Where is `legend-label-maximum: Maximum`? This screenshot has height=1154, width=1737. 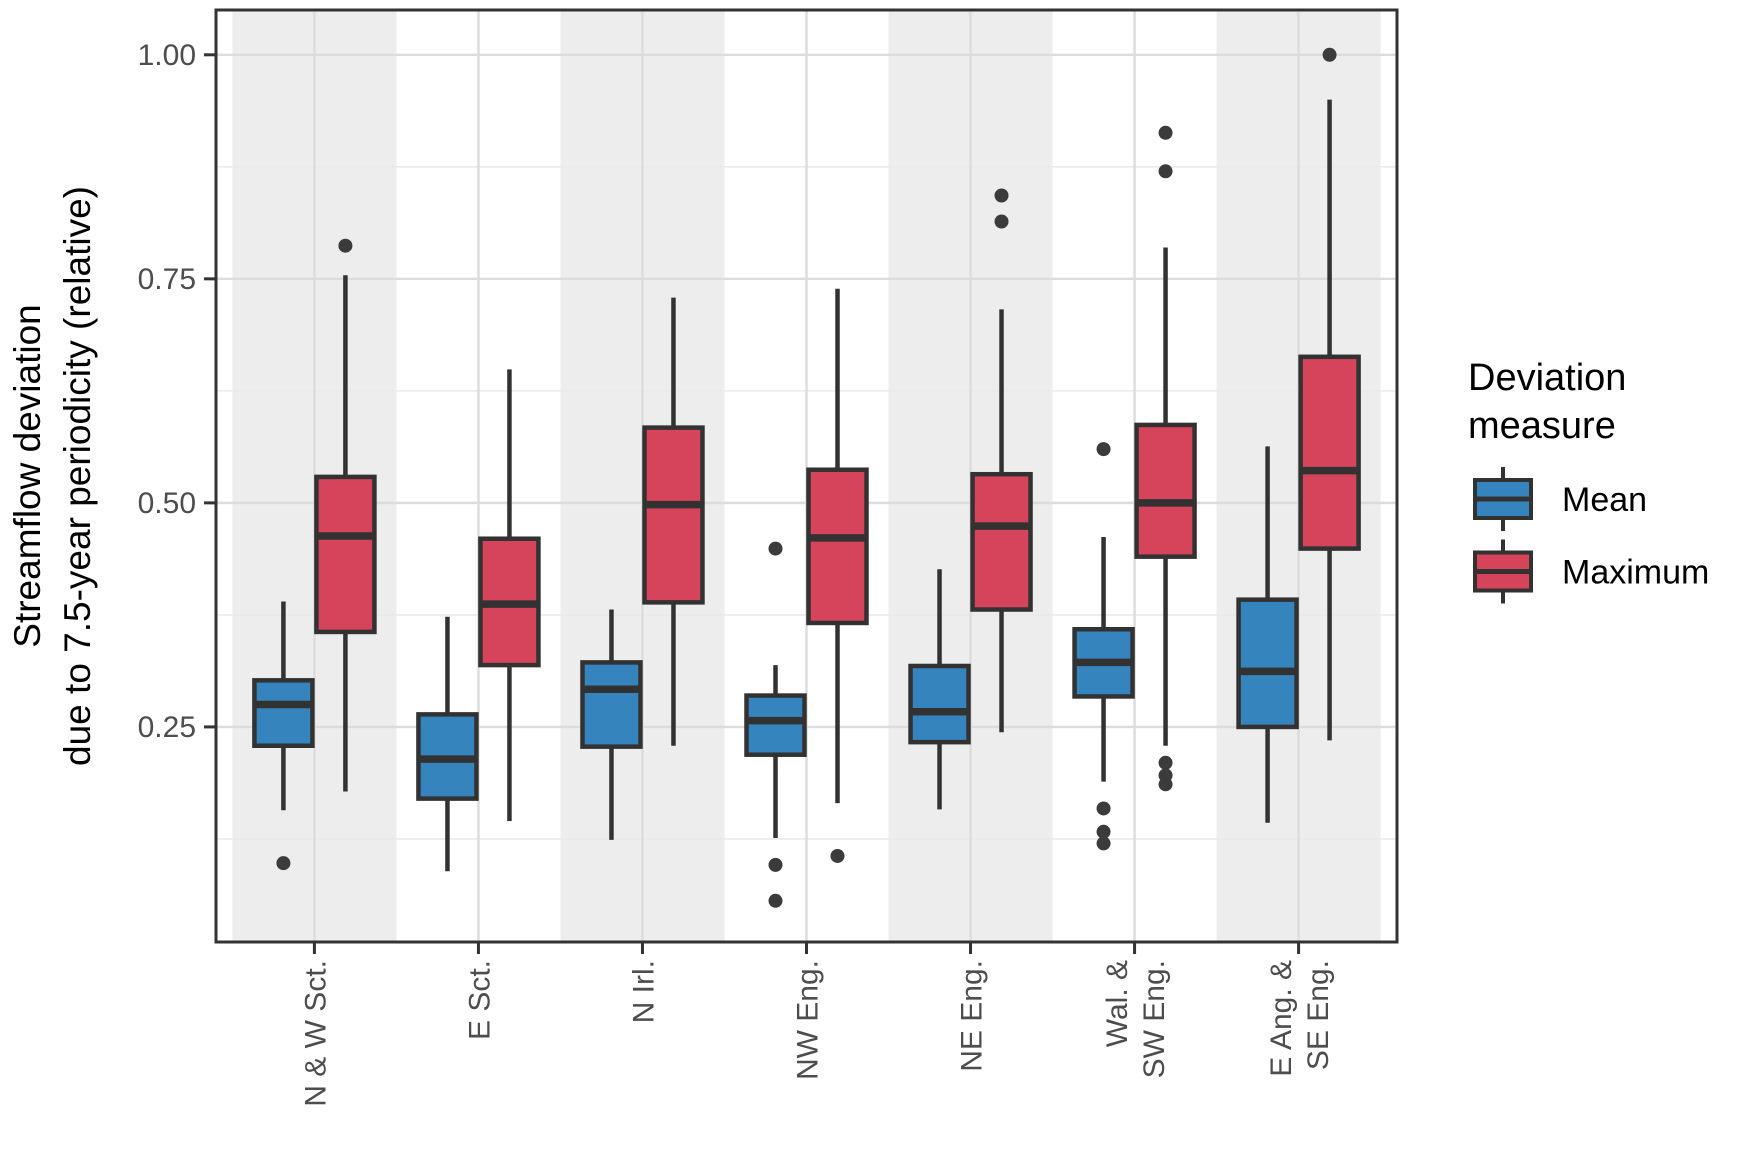
legend-label-maximum: Maximum is located at coordinates (1635, 573).